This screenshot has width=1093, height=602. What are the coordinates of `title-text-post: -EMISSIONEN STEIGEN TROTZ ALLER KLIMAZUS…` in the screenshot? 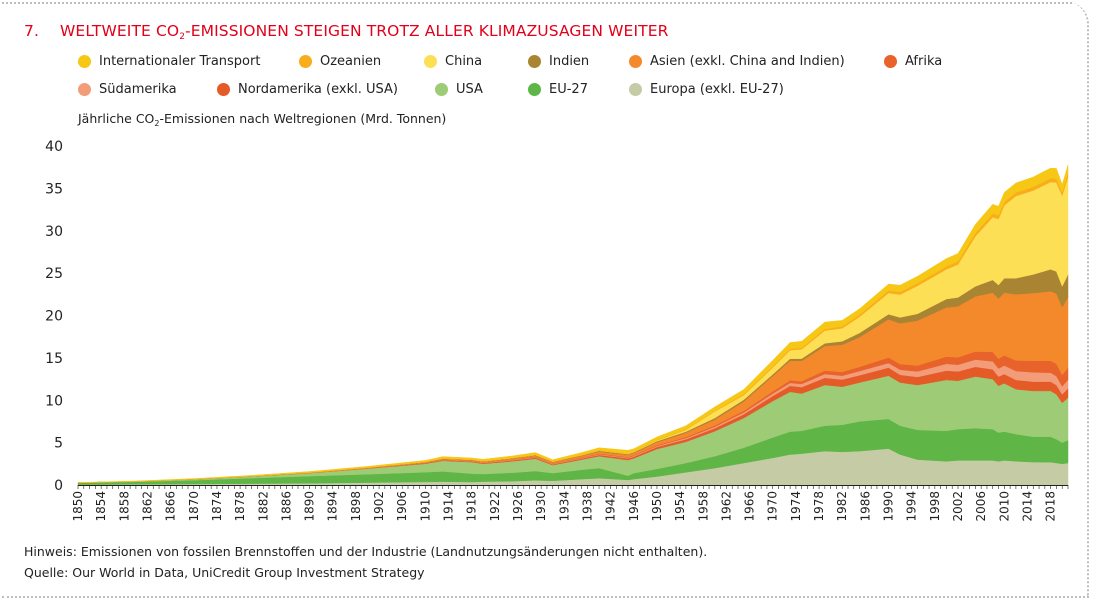 It's located at (427, 31).